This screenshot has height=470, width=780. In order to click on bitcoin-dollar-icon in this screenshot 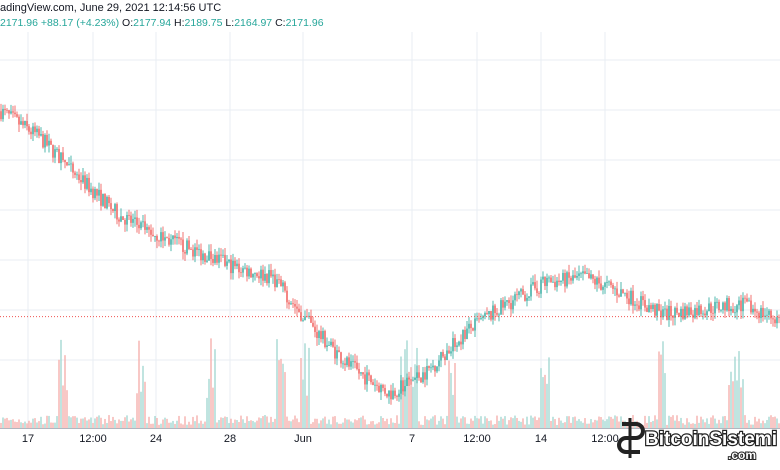, I will do `click(631, 438)`.